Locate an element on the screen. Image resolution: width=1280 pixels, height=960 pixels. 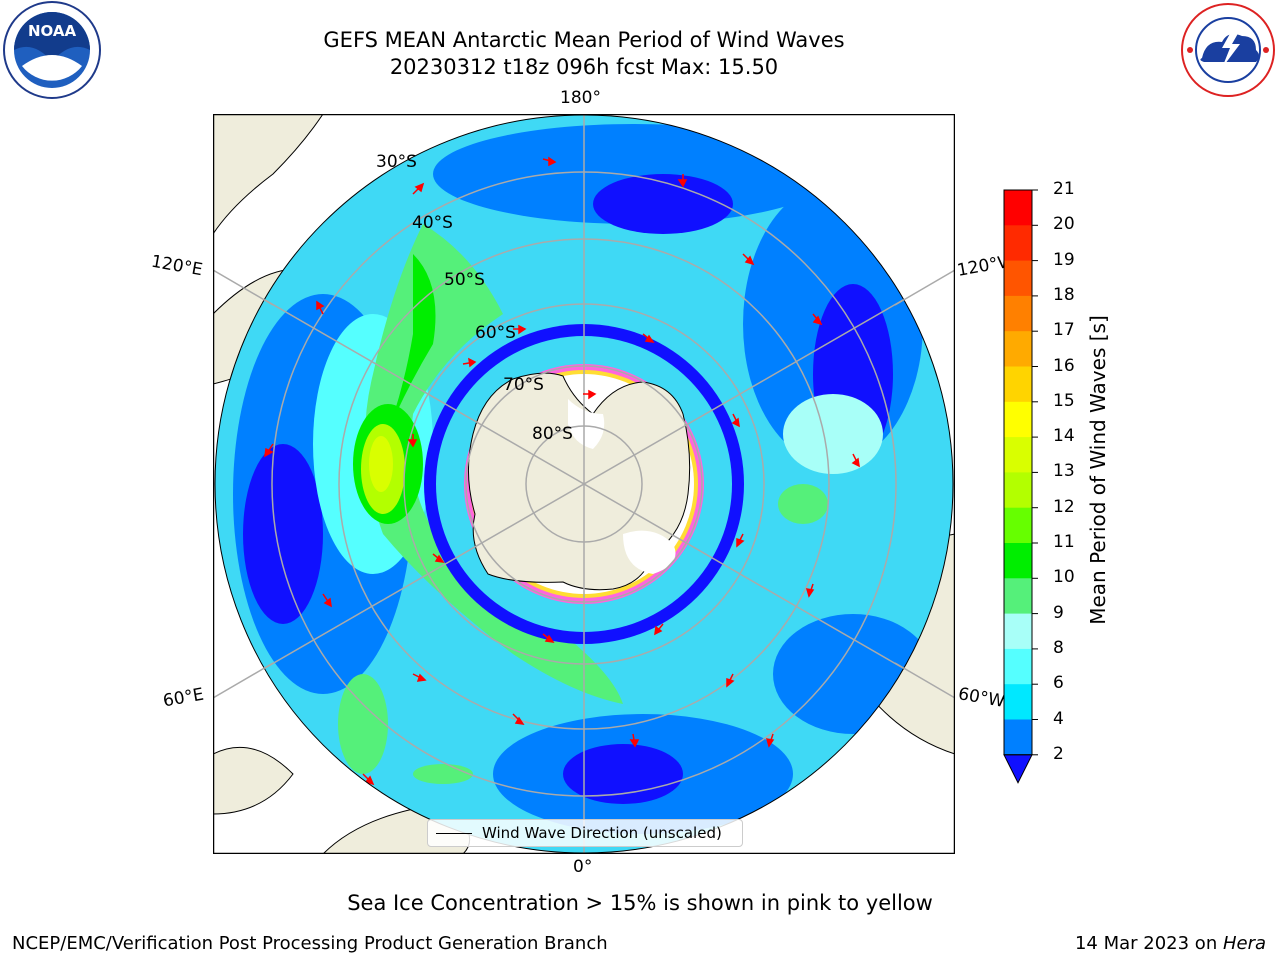
chart-subtitle: 20230312 t18z 096h fcst Max: 15.50 is located at coordinates (584, 67).